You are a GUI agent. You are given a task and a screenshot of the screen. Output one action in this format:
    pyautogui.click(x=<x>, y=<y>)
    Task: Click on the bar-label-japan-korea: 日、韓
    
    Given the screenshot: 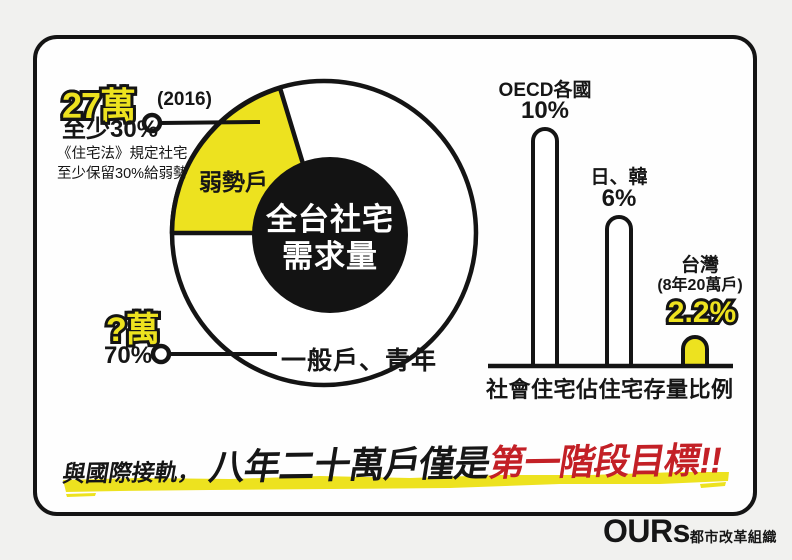 What is the action you would take?
    pyautogui.click(x=619, y=177)
    